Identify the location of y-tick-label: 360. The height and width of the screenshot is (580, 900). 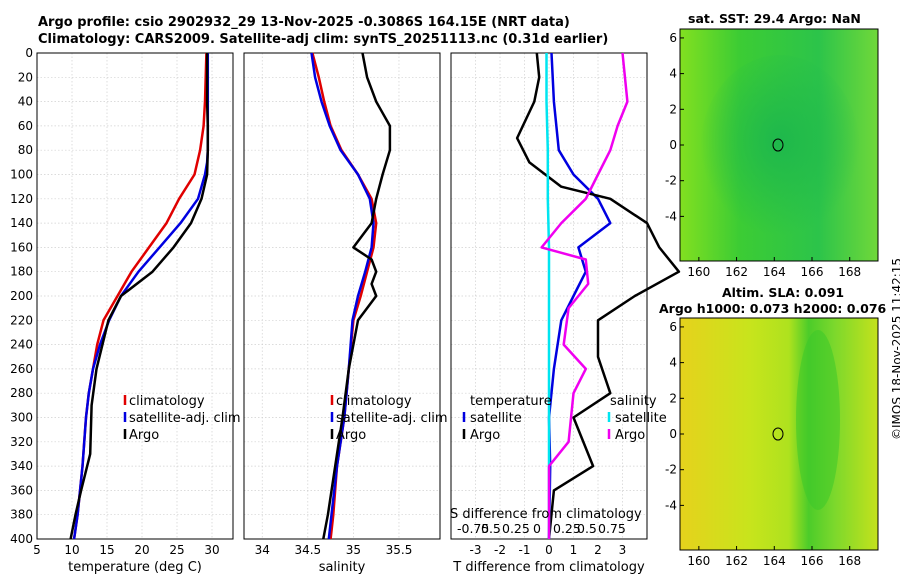
(21, 490).